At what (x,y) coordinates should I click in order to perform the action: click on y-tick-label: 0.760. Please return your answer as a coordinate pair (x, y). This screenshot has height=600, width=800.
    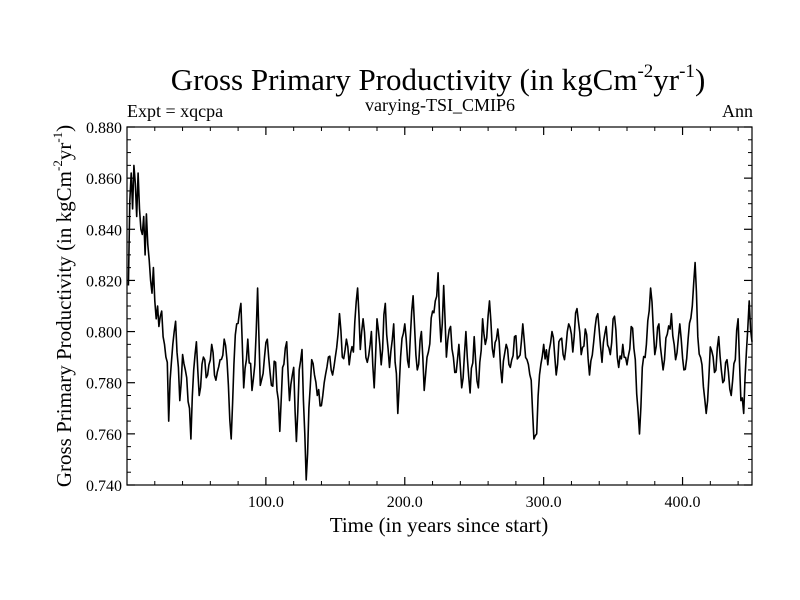
    Looking at the image, I should click on (104, 435).